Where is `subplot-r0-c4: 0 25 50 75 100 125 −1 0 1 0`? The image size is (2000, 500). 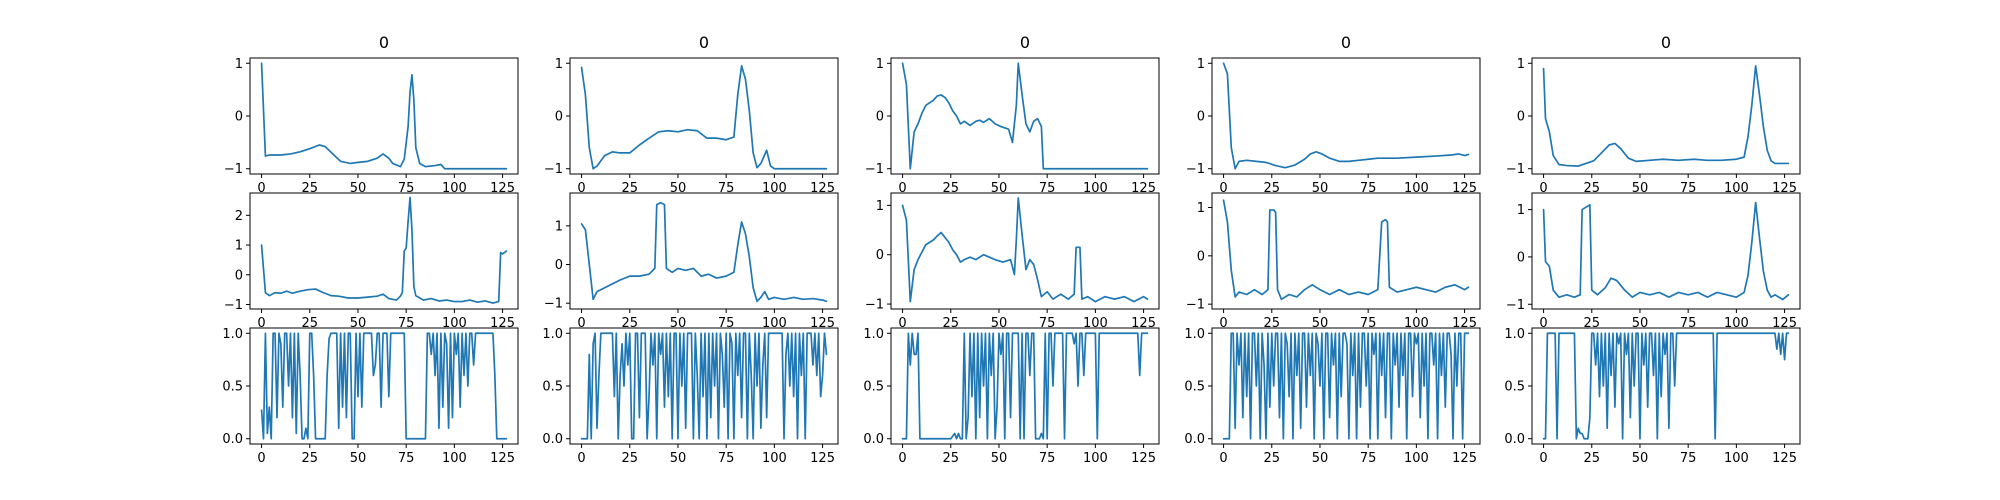
subplot-r0-c4: 0 25 50 75 100 125 −1 0 1 0 is located at coordinates (1653, 114).